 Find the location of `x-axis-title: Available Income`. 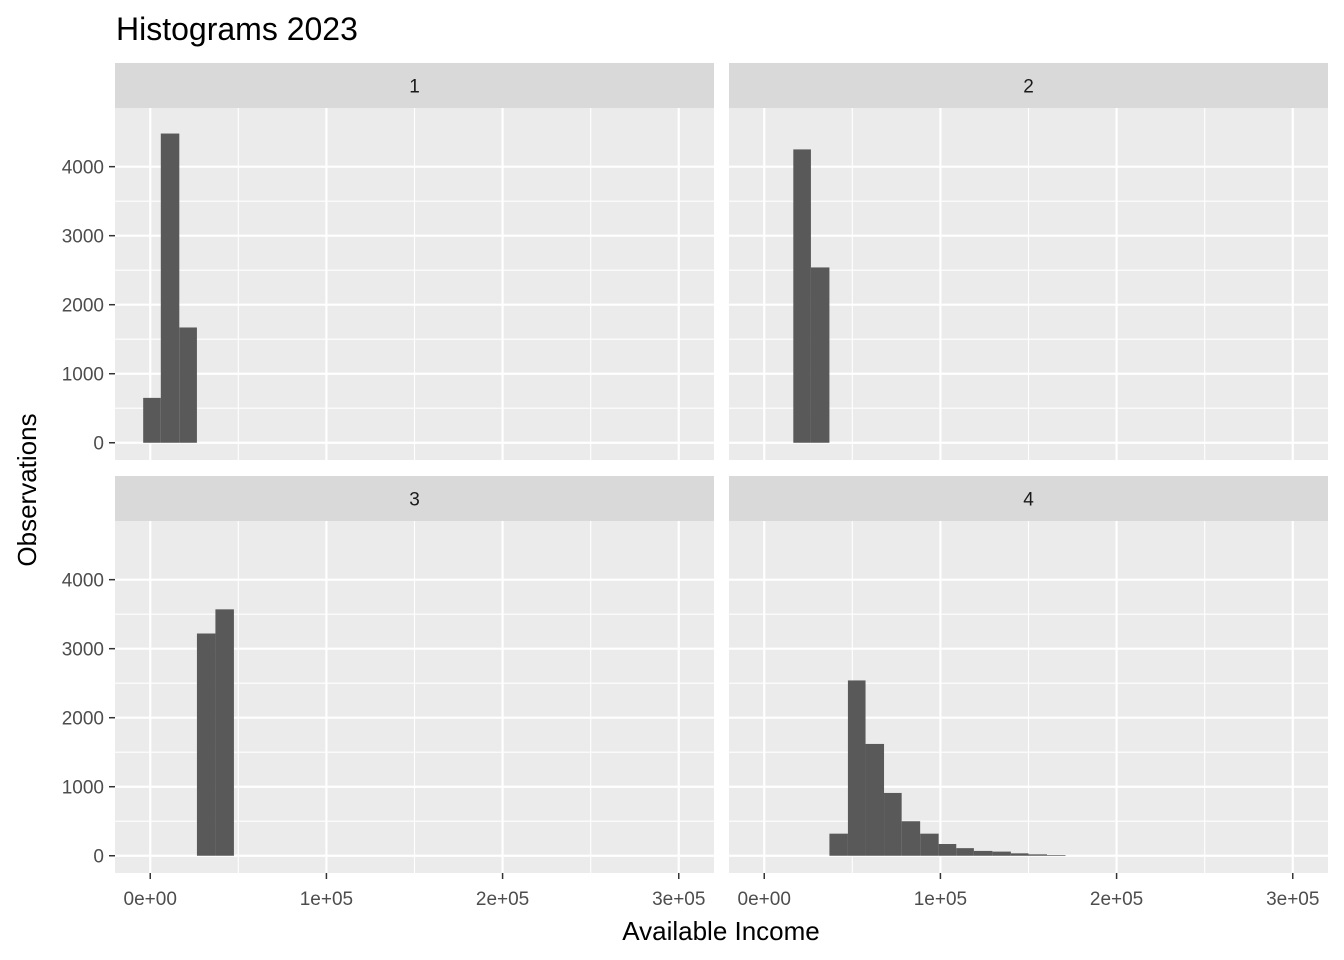

x-axis-title: Available Income is located at coordinates (721, 931).